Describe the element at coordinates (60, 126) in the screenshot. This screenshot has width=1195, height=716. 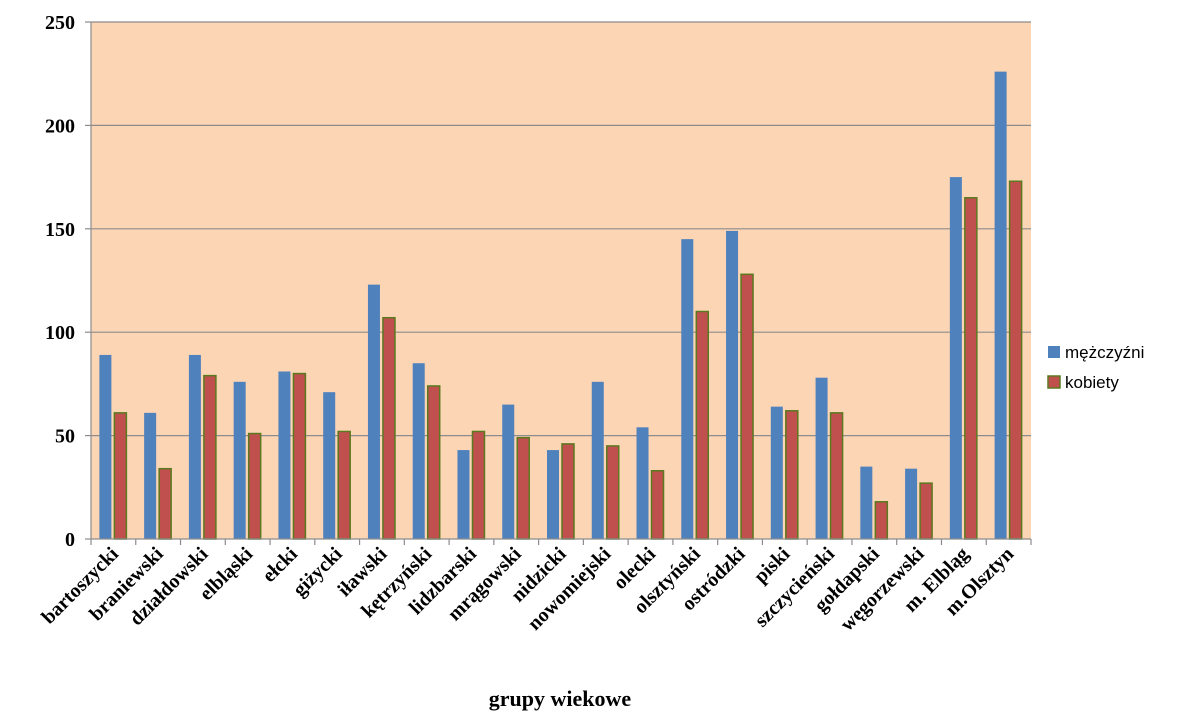
I see `y-tick-label: 200` at that location.